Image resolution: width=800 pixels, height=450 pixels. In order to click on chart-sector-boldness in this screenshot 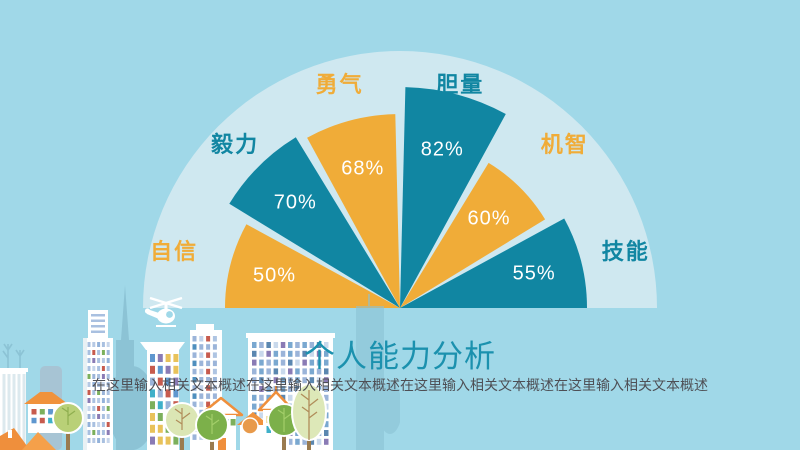, I will do `click(453, 197)`.